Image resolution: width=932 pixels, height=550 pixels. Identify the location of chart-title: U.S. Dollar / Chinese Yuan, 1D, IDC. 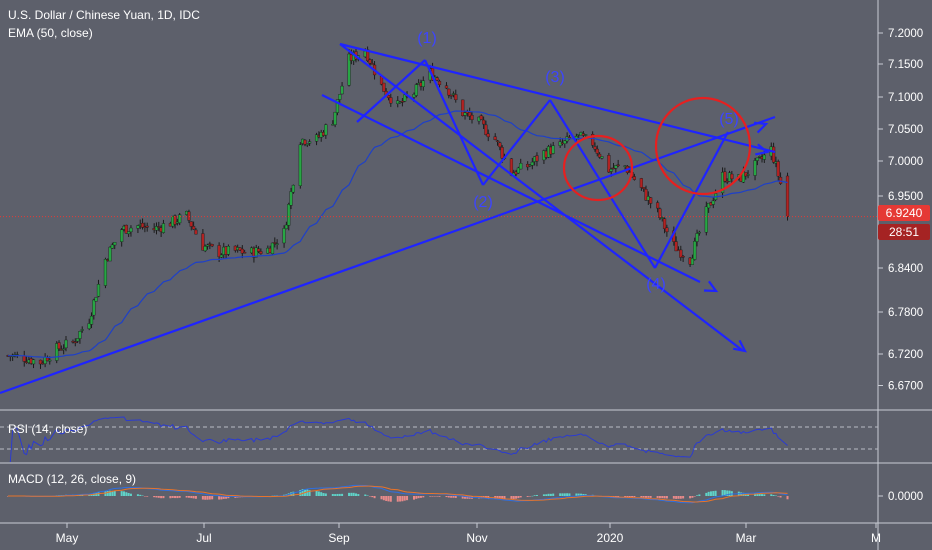
(104, 15).